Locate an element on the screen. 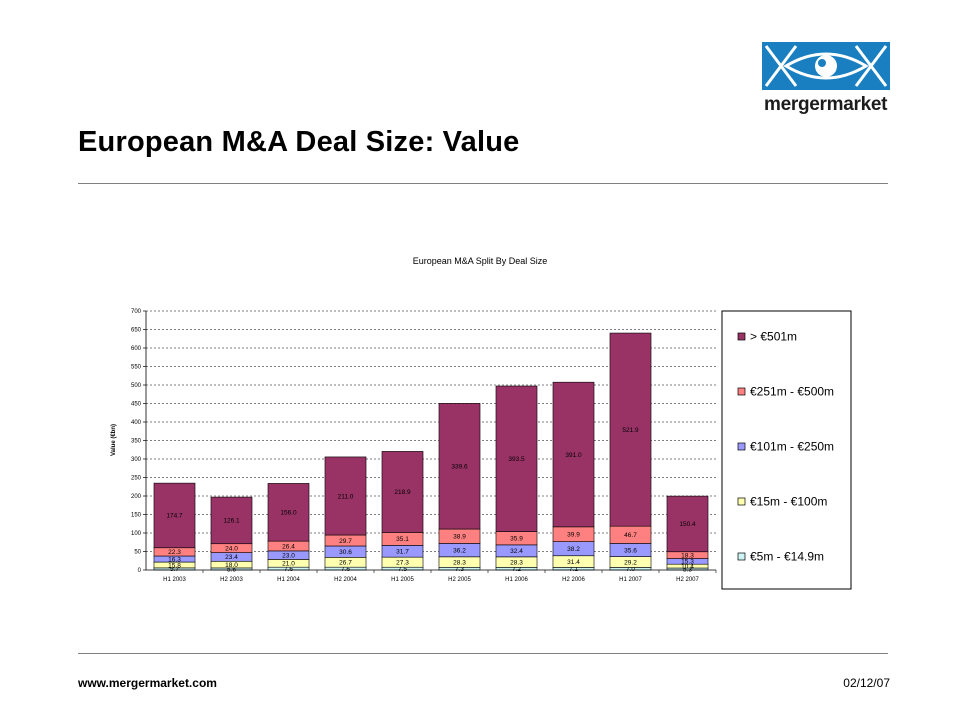 Image resolution: width=960 pixels, height=720 pixels. data-label: 521.9 is located at coordinates (630, 430).